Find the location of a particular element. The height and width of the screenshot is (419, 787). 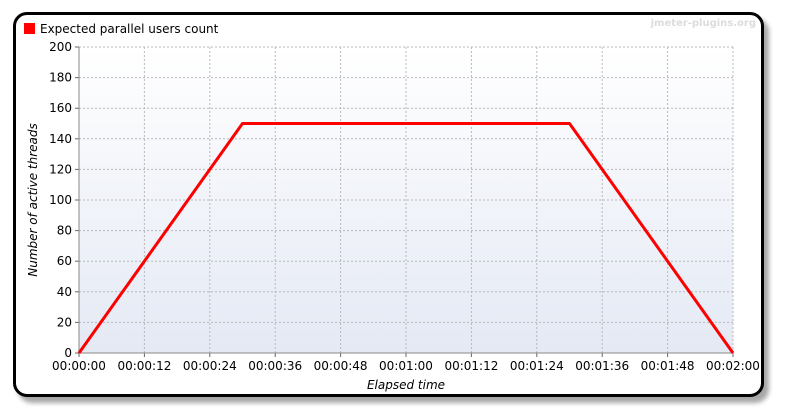

y-axis-title: Number of active threads is located at coordinates (33, 200).